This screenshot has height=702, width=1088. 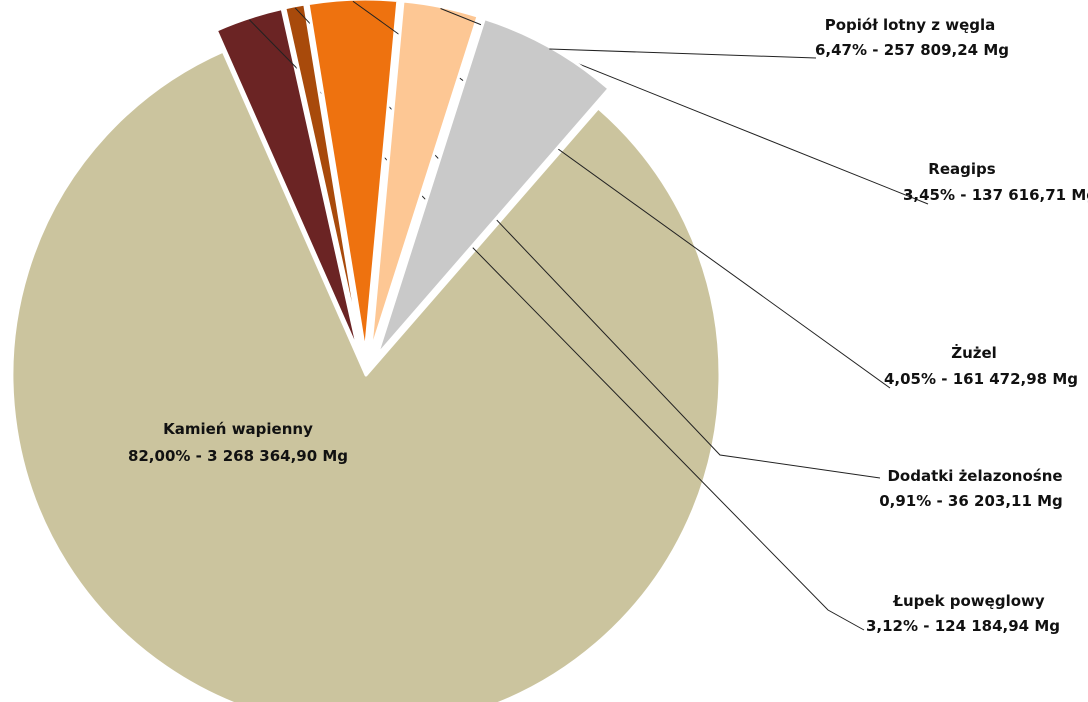 What do you see at coordinates (912, 50) in the screenshot?
I see `slice-label-value: 6,47% - 257 809,24 Mg` at bounding box center [912, 50].